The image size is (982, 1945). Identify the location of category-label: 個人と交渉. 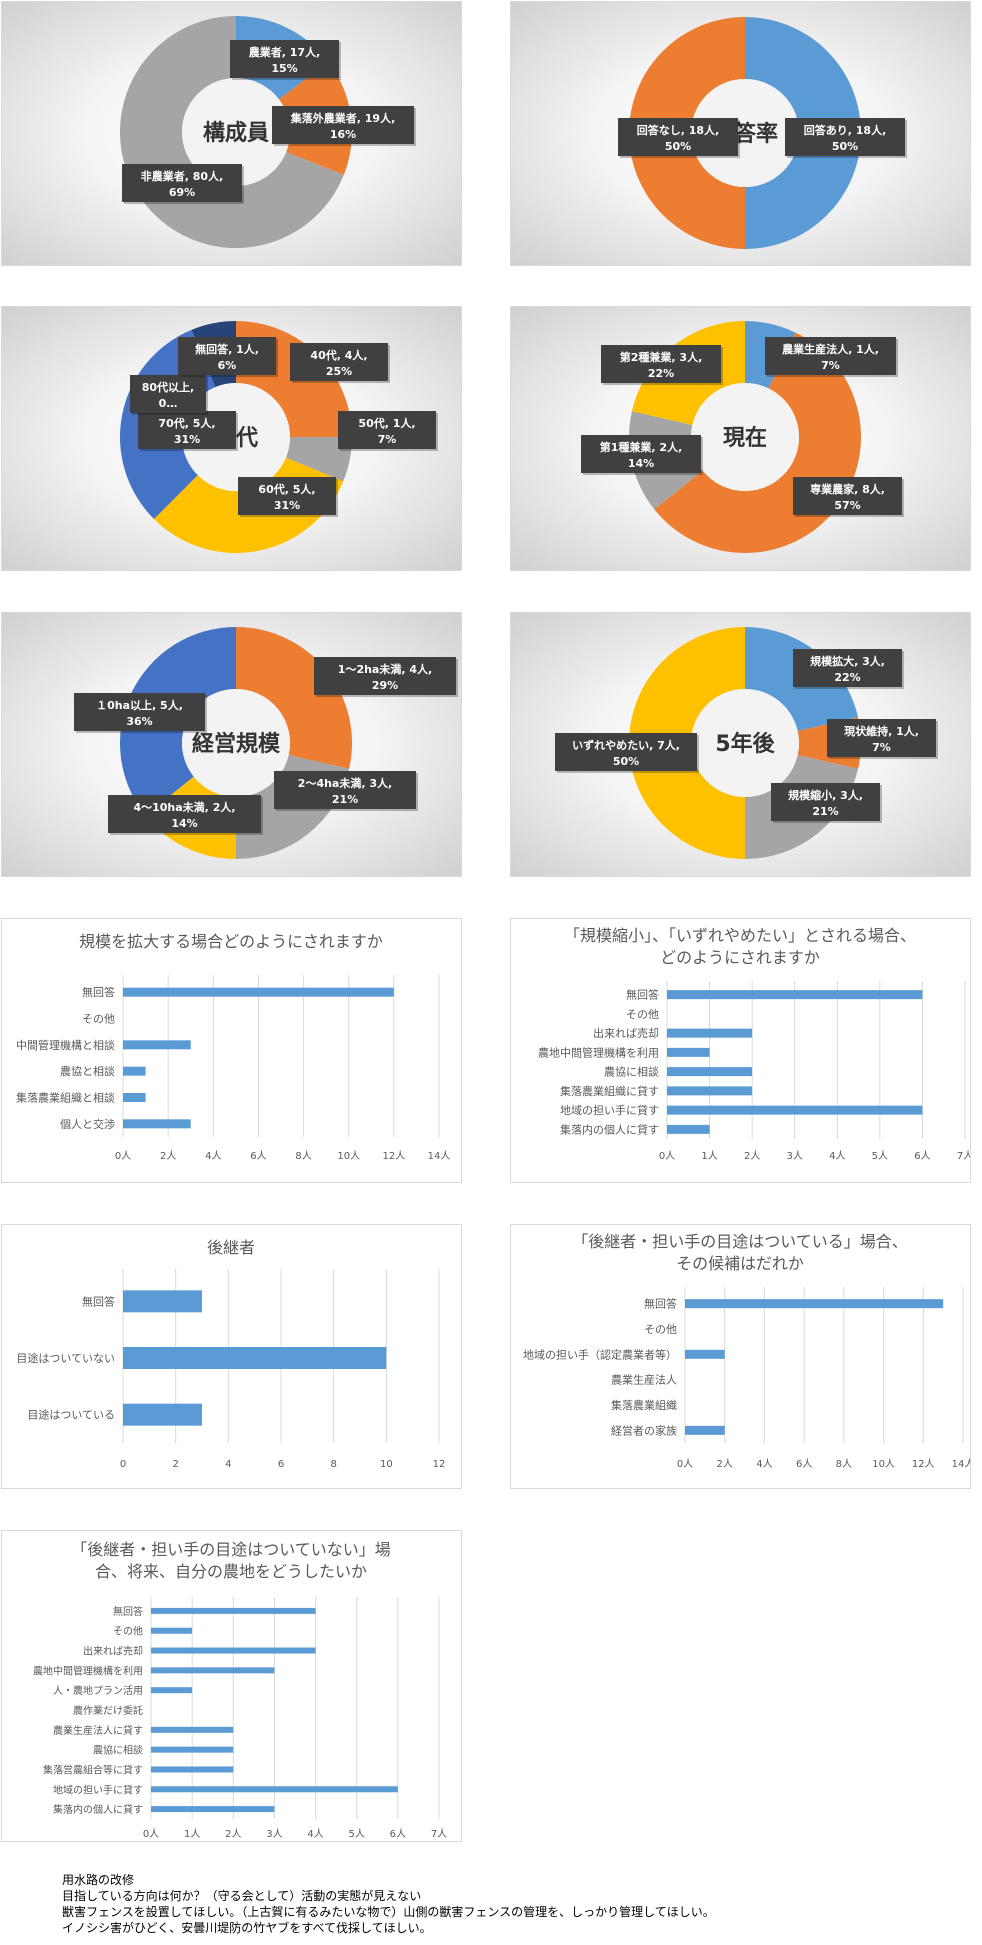
(87, 1124).